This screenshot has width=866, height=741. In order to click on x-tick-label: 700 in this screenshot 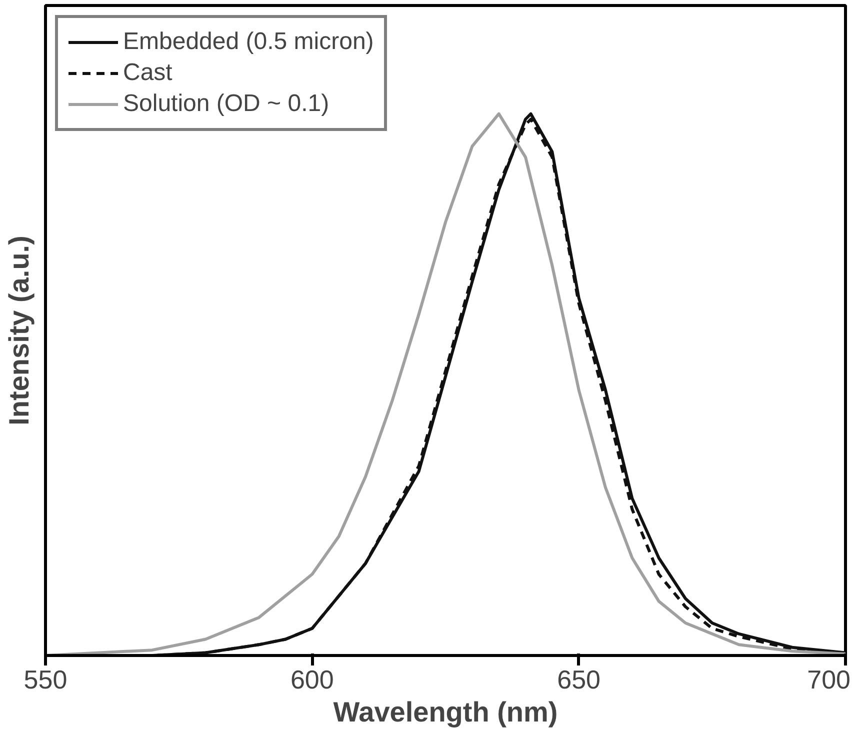, I will do `click(829, 679)`.